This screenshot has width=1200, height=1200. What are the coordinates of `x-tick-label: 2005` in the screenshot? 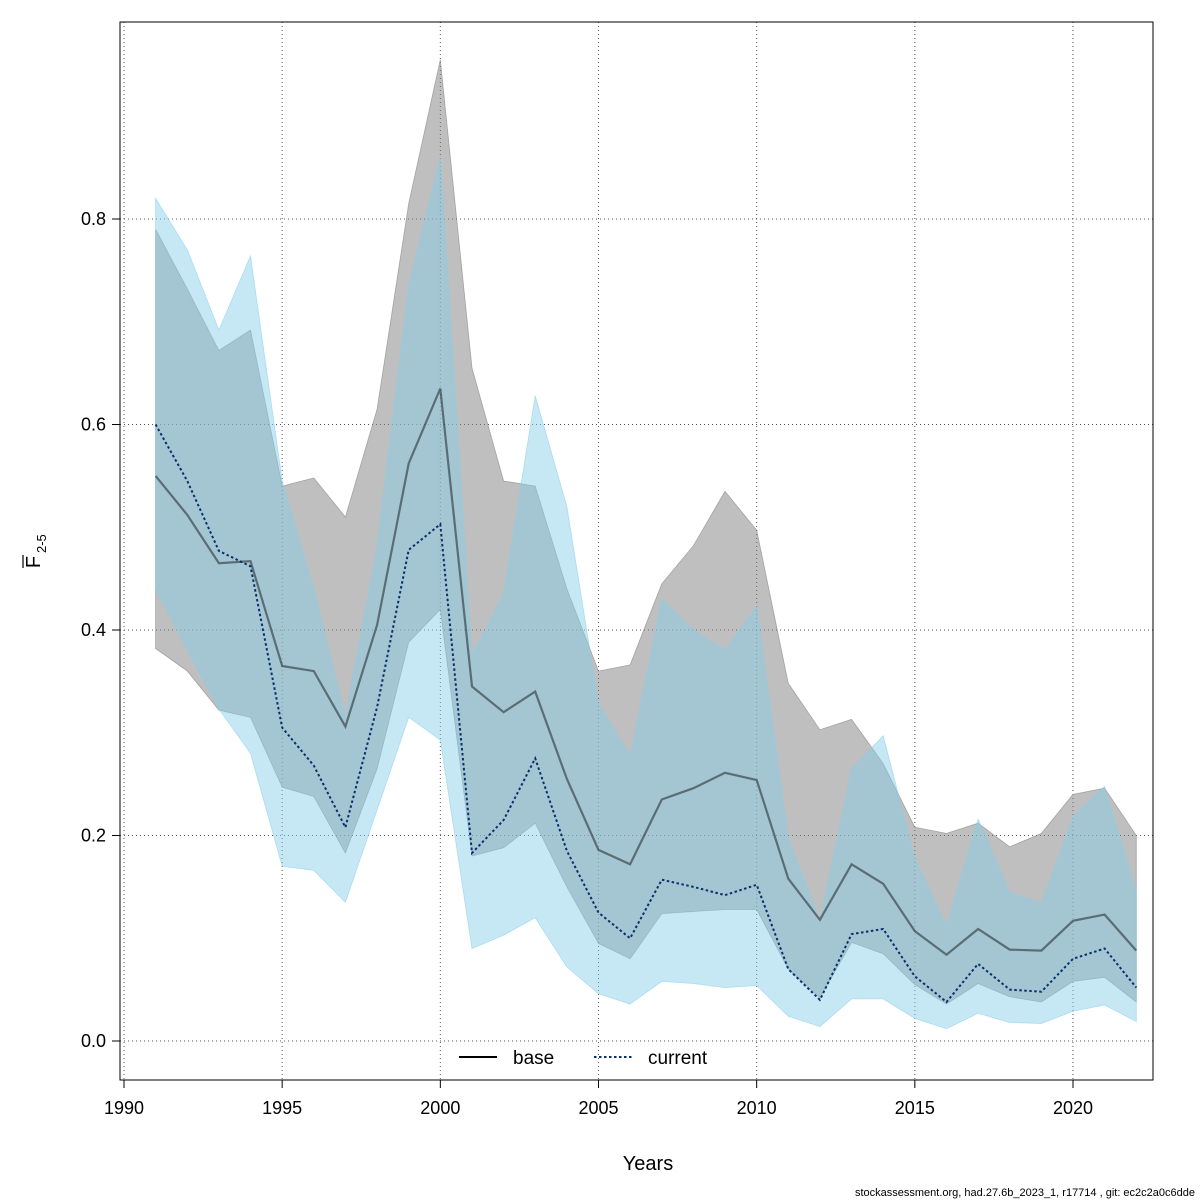 It's located at (598, 1108).